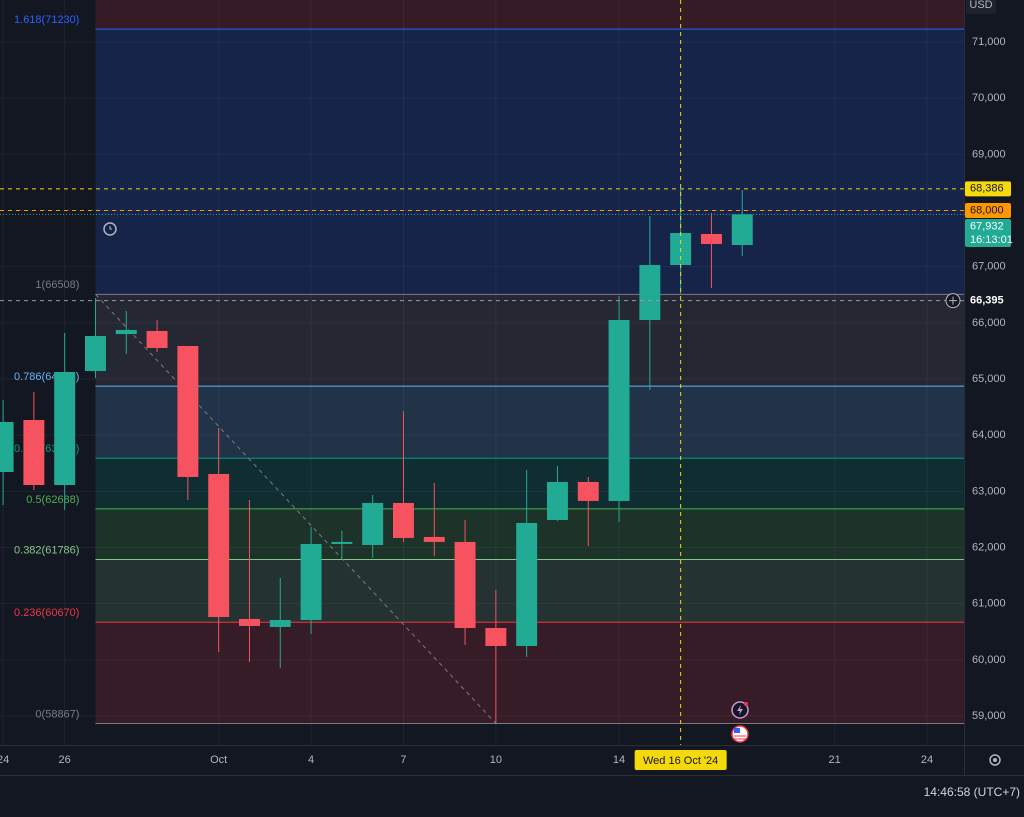 The image size is (1024, 817). I want to click on y-tick-label: 69,000, so click(989, 154).